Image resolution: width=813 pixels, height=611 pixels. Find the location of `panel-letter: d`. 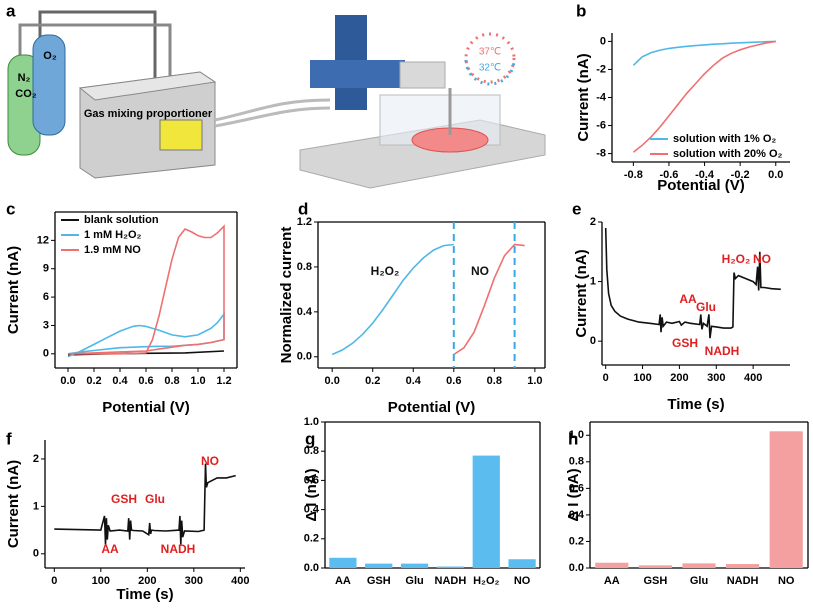

panel-letter: d is located at coordinates (303, 208).